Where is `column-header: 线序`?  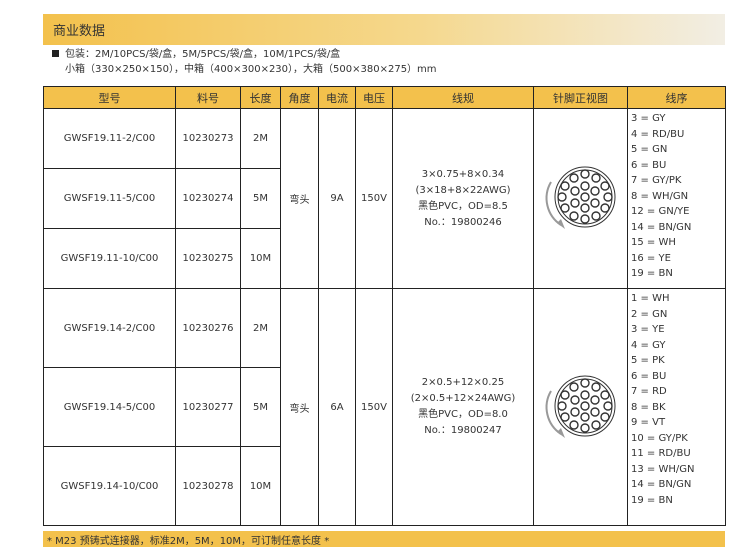 column-header: 线序 is located at coordinates (676, 97).